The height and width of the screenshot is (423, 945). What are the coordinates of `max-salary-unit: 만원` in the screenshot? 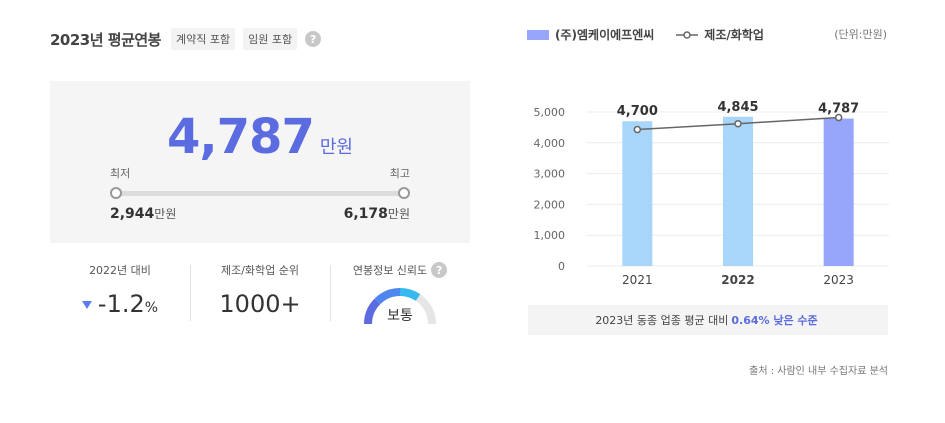 It's located at (398, 214).